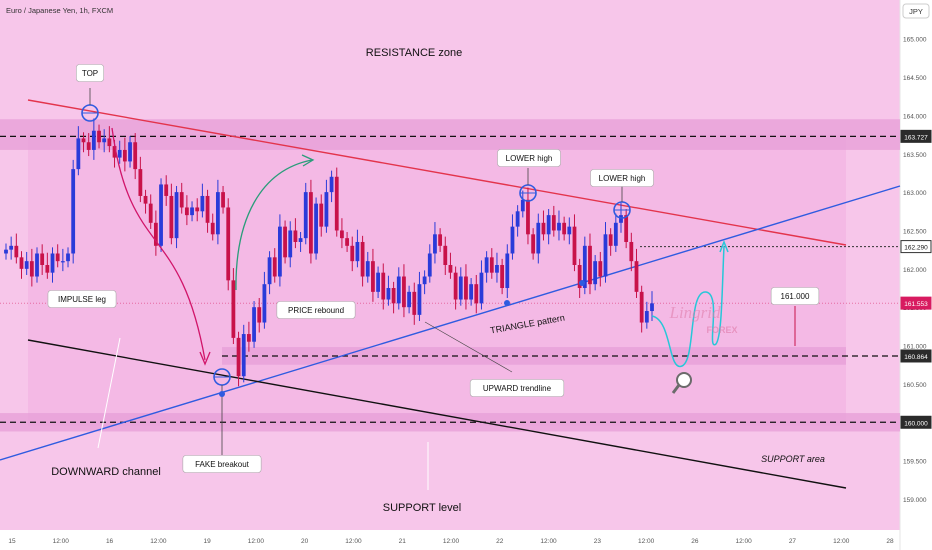 The height and width of the screenshot is (550, 932). Describe the element at coordinates (222, 464) in the screenshot. I see `label-fake-breakout-box` at that location.